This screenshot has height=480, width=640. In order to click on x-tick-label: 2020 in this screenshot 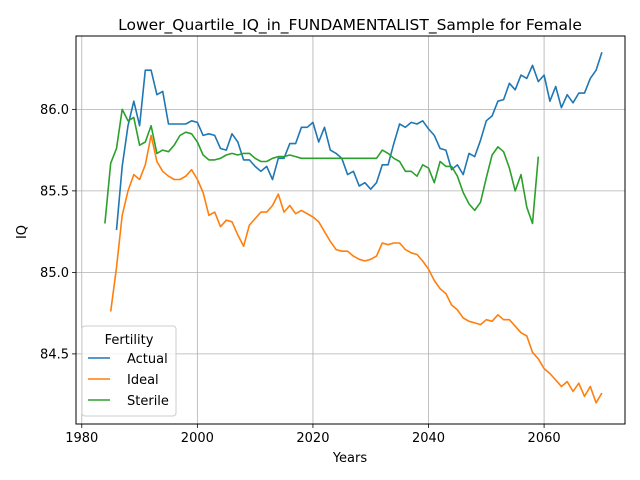, I will do `click(312, 438)`.